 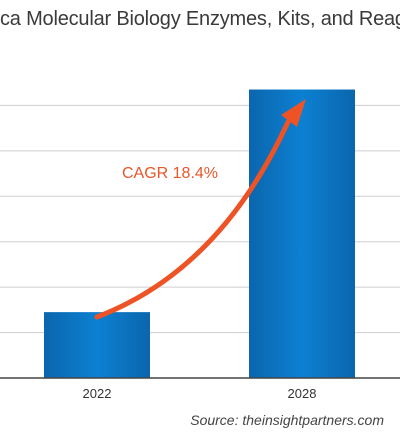 I want to click on bar-2022, so click(x=97, y=345).